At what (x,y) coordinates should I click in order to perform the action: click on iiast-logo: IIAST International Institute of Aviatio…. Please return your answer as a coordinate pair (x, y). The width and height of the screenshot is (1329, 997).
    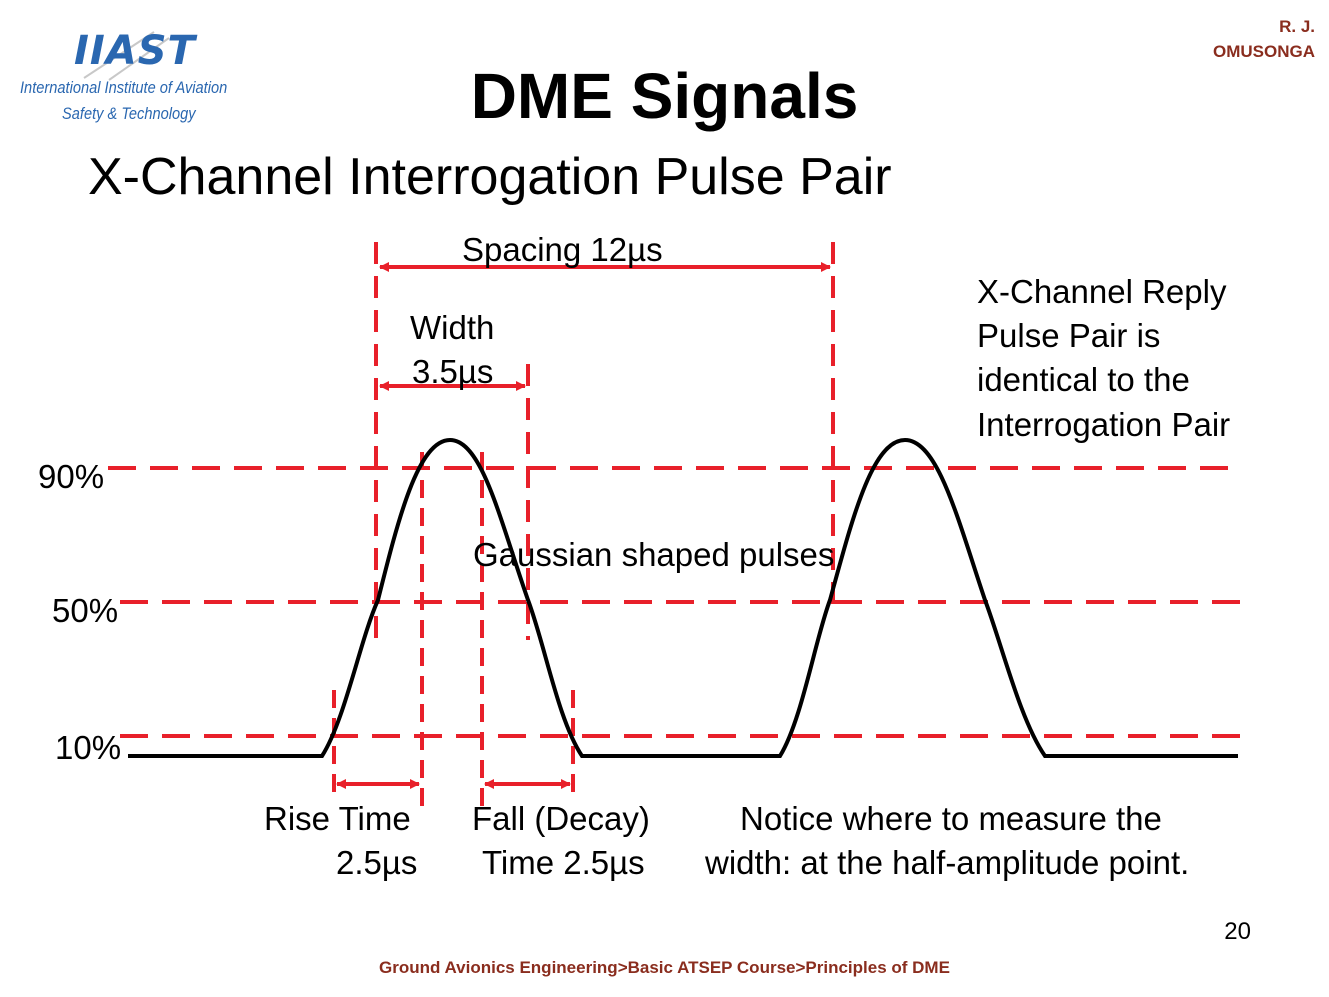
    Looking at the image, I should click on (131, 83).